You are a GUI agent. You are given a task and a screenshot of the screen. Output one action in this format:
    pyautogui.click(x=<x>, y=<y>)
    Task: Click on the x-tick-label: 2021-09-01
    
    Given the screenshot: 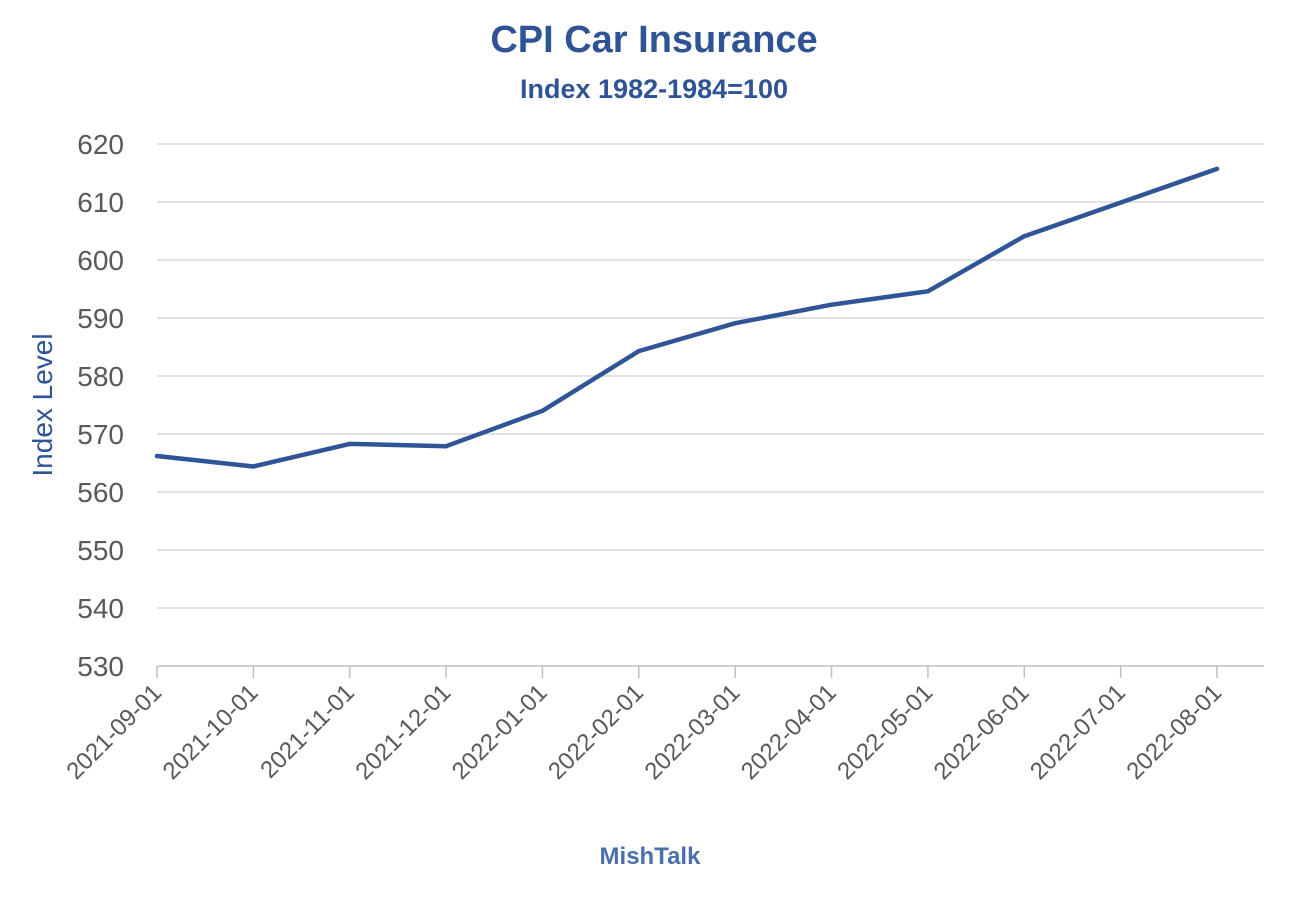 What is the action you would take?
    pyautogui.click(x=114, y=732)
    